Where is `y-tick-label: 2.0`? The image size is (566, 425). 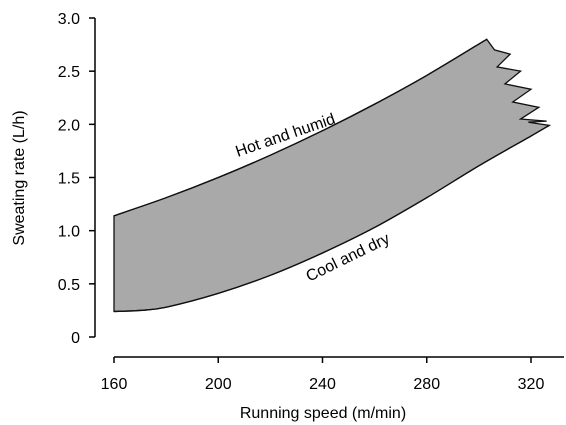 y-tick-label: 2.0 is located at coordinates (69, 125).